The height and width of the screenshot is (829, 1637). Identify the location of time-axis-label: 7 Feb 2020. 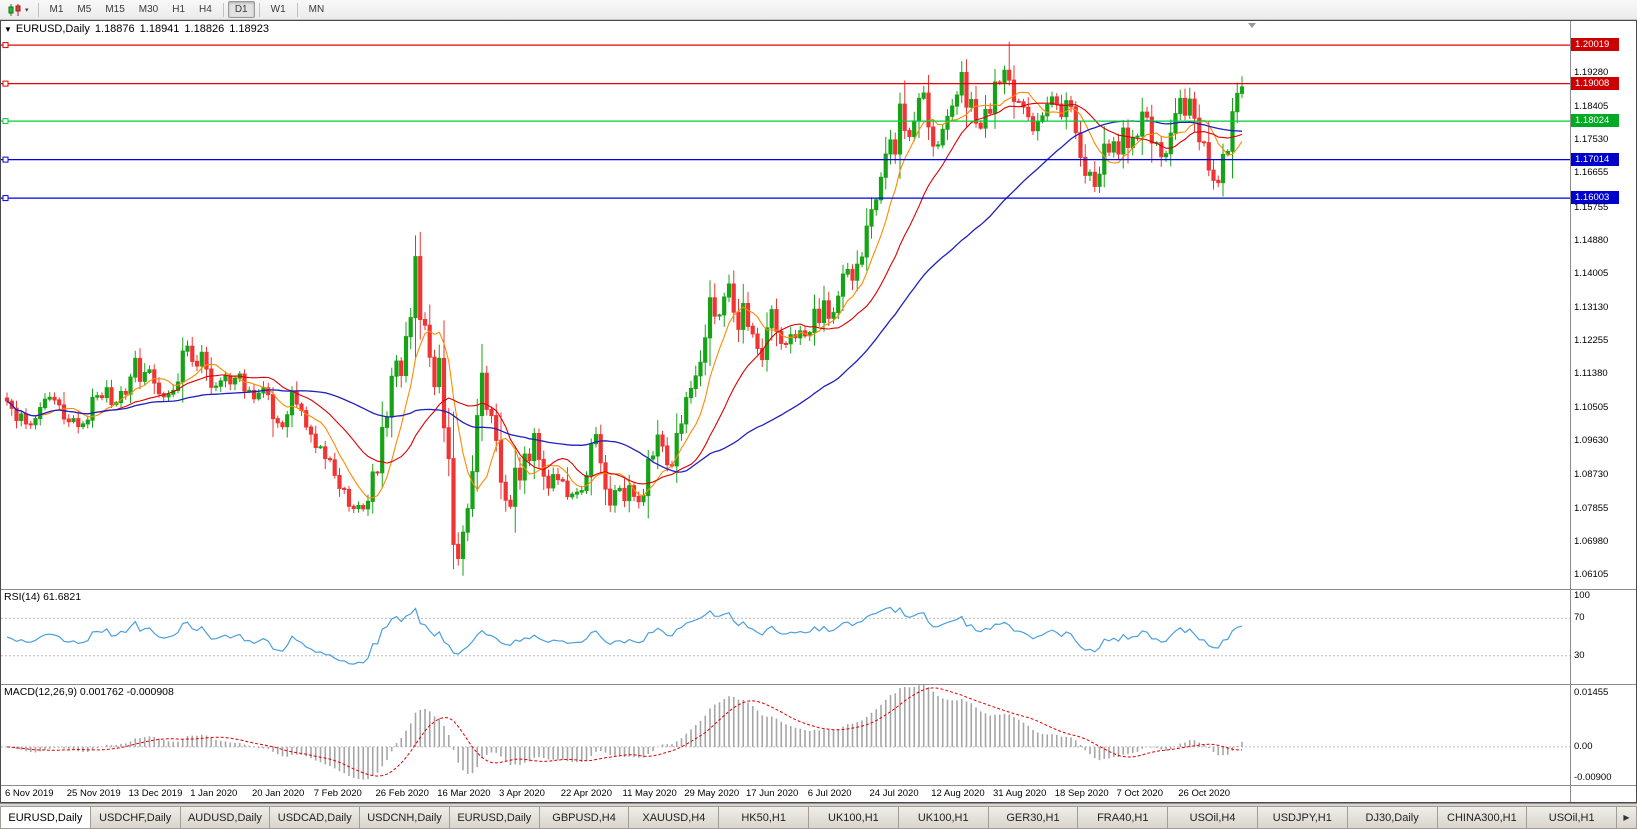
(337, 793).